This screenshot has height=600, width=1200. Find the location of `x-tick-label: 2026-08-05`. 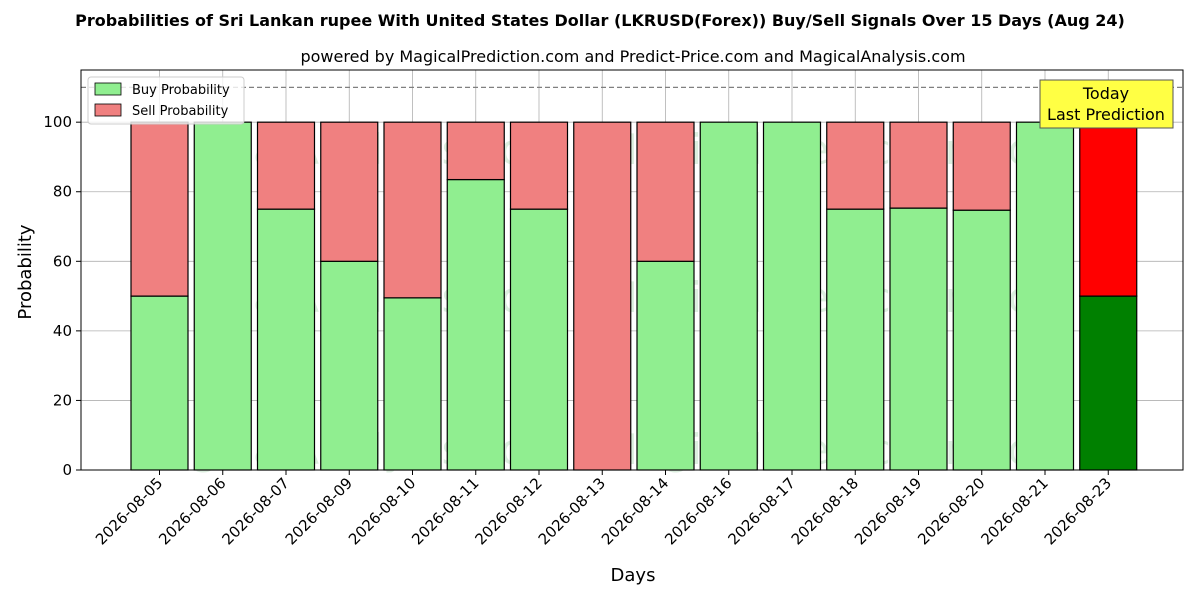

x-tick-label: 2026-08-05 is located at coordinates (129, 511).